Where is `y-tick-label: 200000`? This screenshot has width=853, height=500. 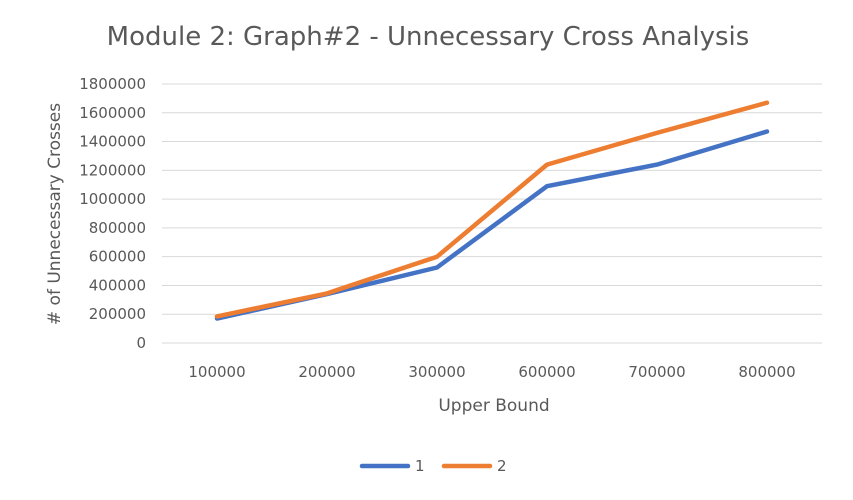
y-tick-label: 200000 is located at coordinates (117, 314).